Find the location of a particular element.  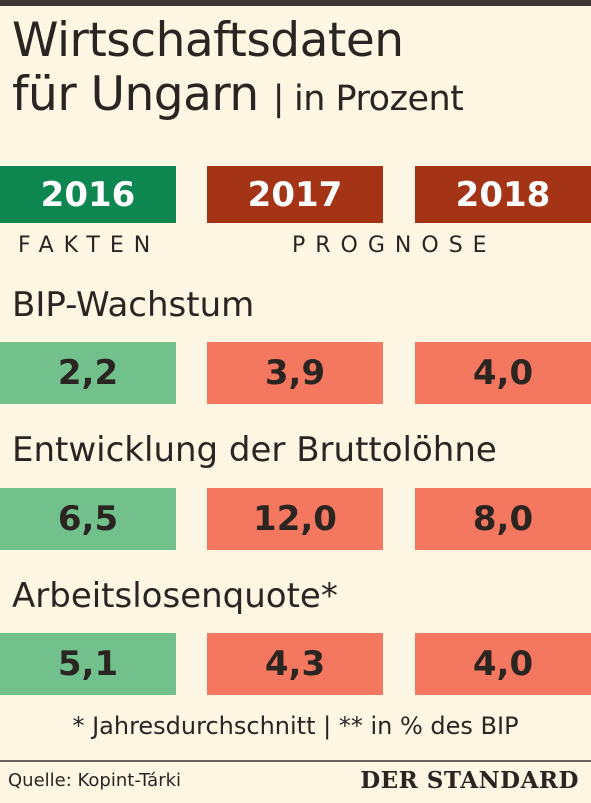

row-label-bruttoloehne: Entwicklung der Bruttolöhne is located at coordinates (254, 450).